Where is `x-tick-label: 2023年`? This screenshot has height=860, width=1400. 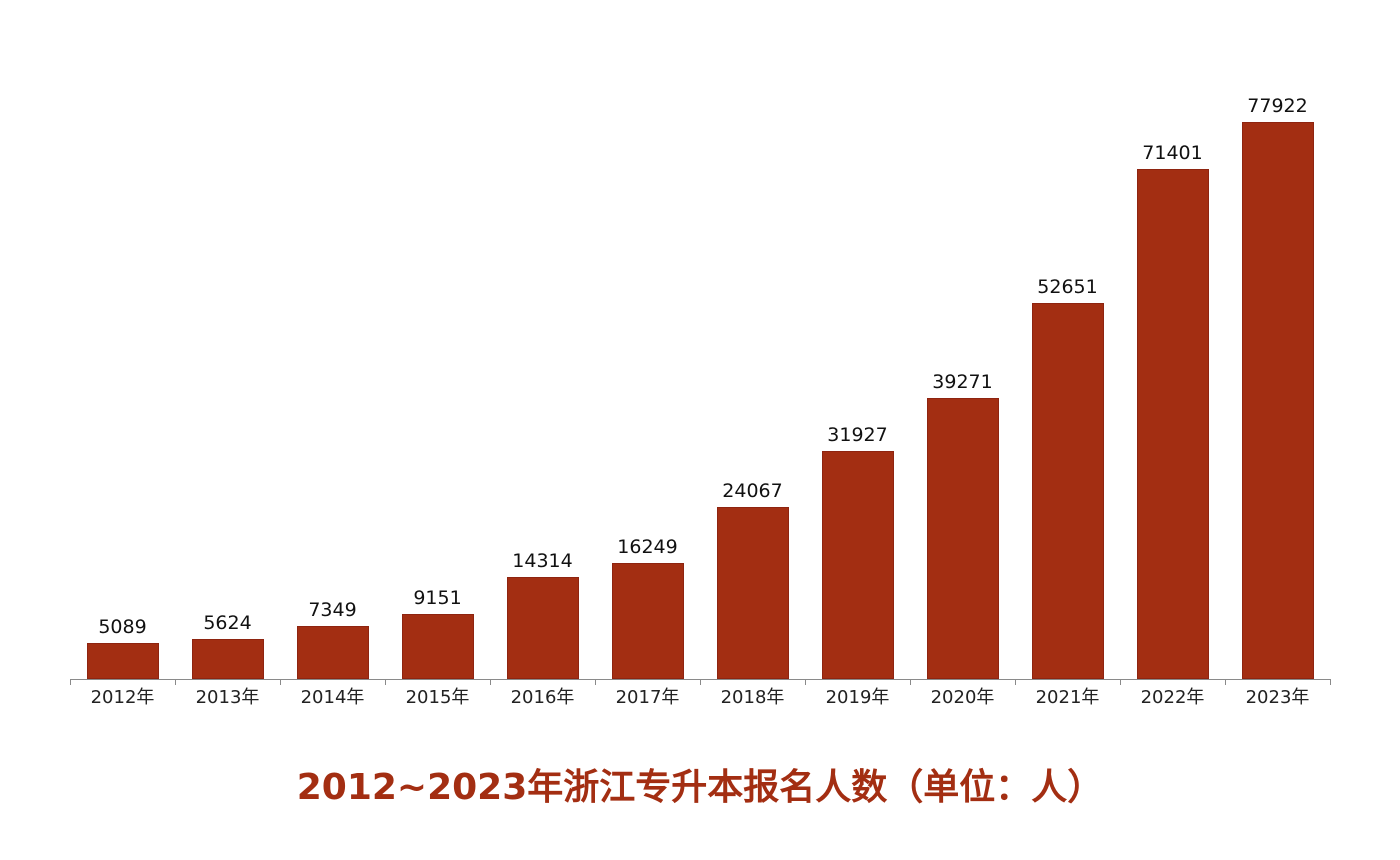
x-tick-label: 2023年 is located at coordinates (1277, 697).